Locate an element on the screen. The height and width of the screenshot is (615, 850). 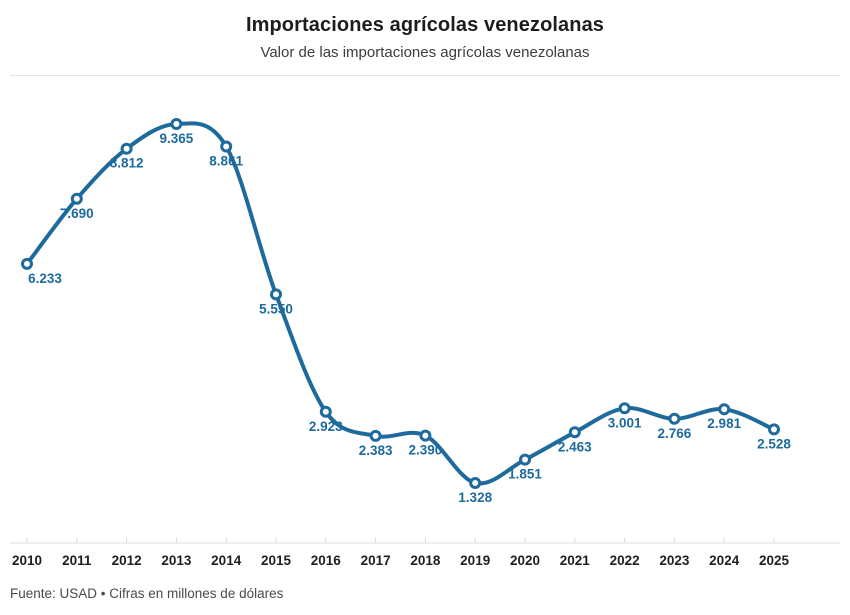
data-point-label: 8.812 is located at coordinates (127, 163).